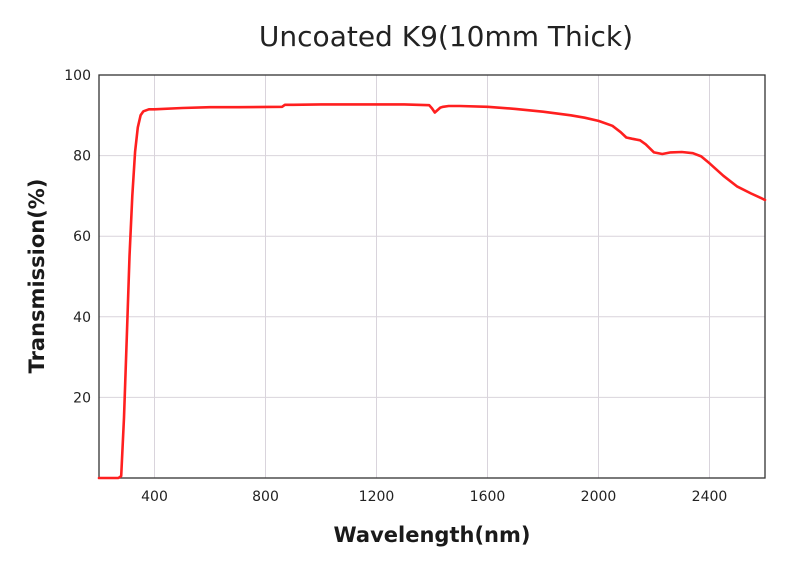  Describe the element at coordinates (599, 497) in the screenshot. I see `x-tick-label: 2000` at that location.